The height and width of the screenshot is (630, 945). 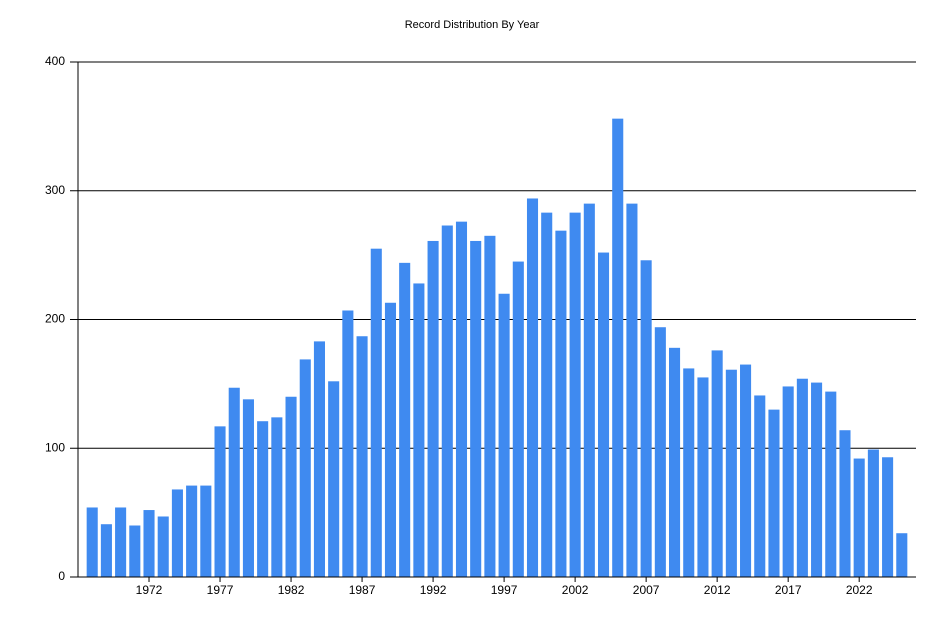 I want to click on x-tick-label: 2022, so click(x=859, y=590).